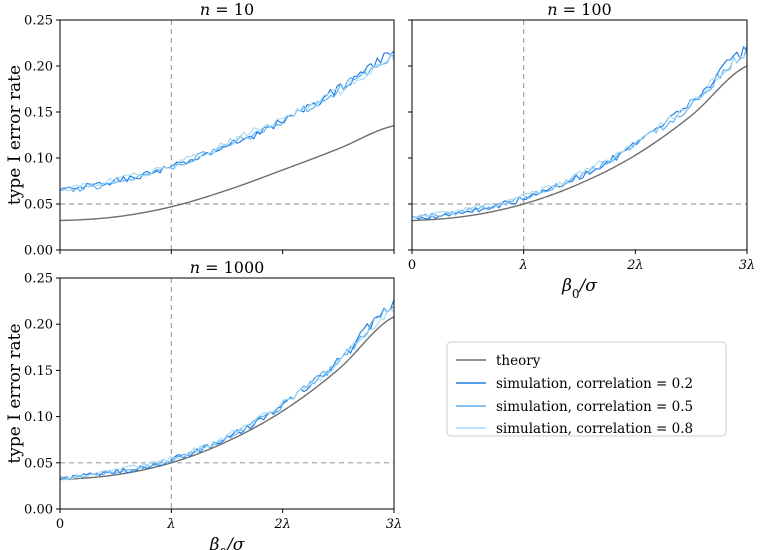 This screenshot has height=550, width=761. What do you see at coordinates (594, 429) in the screenshot?
I see `legend-label-sim-0-8: simulation, correlation = 0.8` at bounding box center [594, 429].